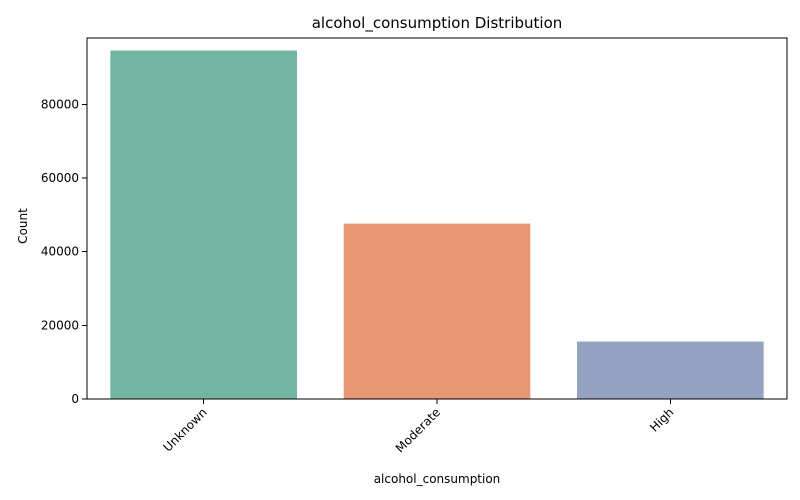  Describe the element at coordinates (60, 325) in the screenshot. I see `y-tick-label: 20000` at that location.